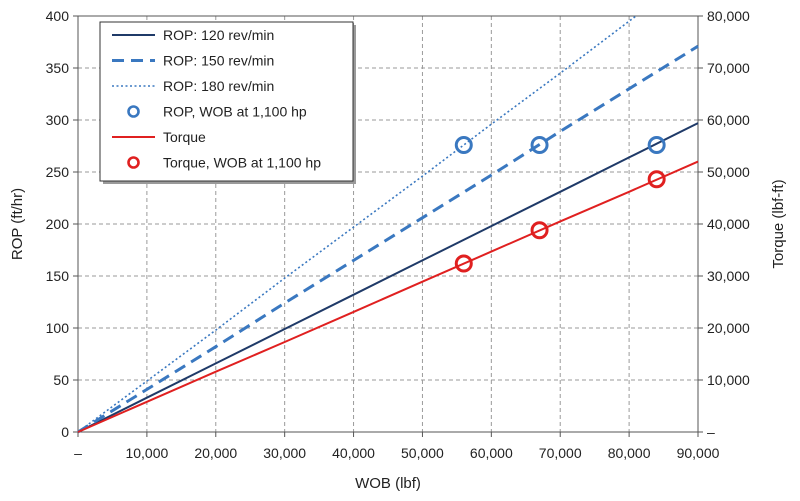  What do you see at coordinates (422, 453) in the screenshot?
I see `x-tick-label: 50,000` at bounding box center [422, 453].